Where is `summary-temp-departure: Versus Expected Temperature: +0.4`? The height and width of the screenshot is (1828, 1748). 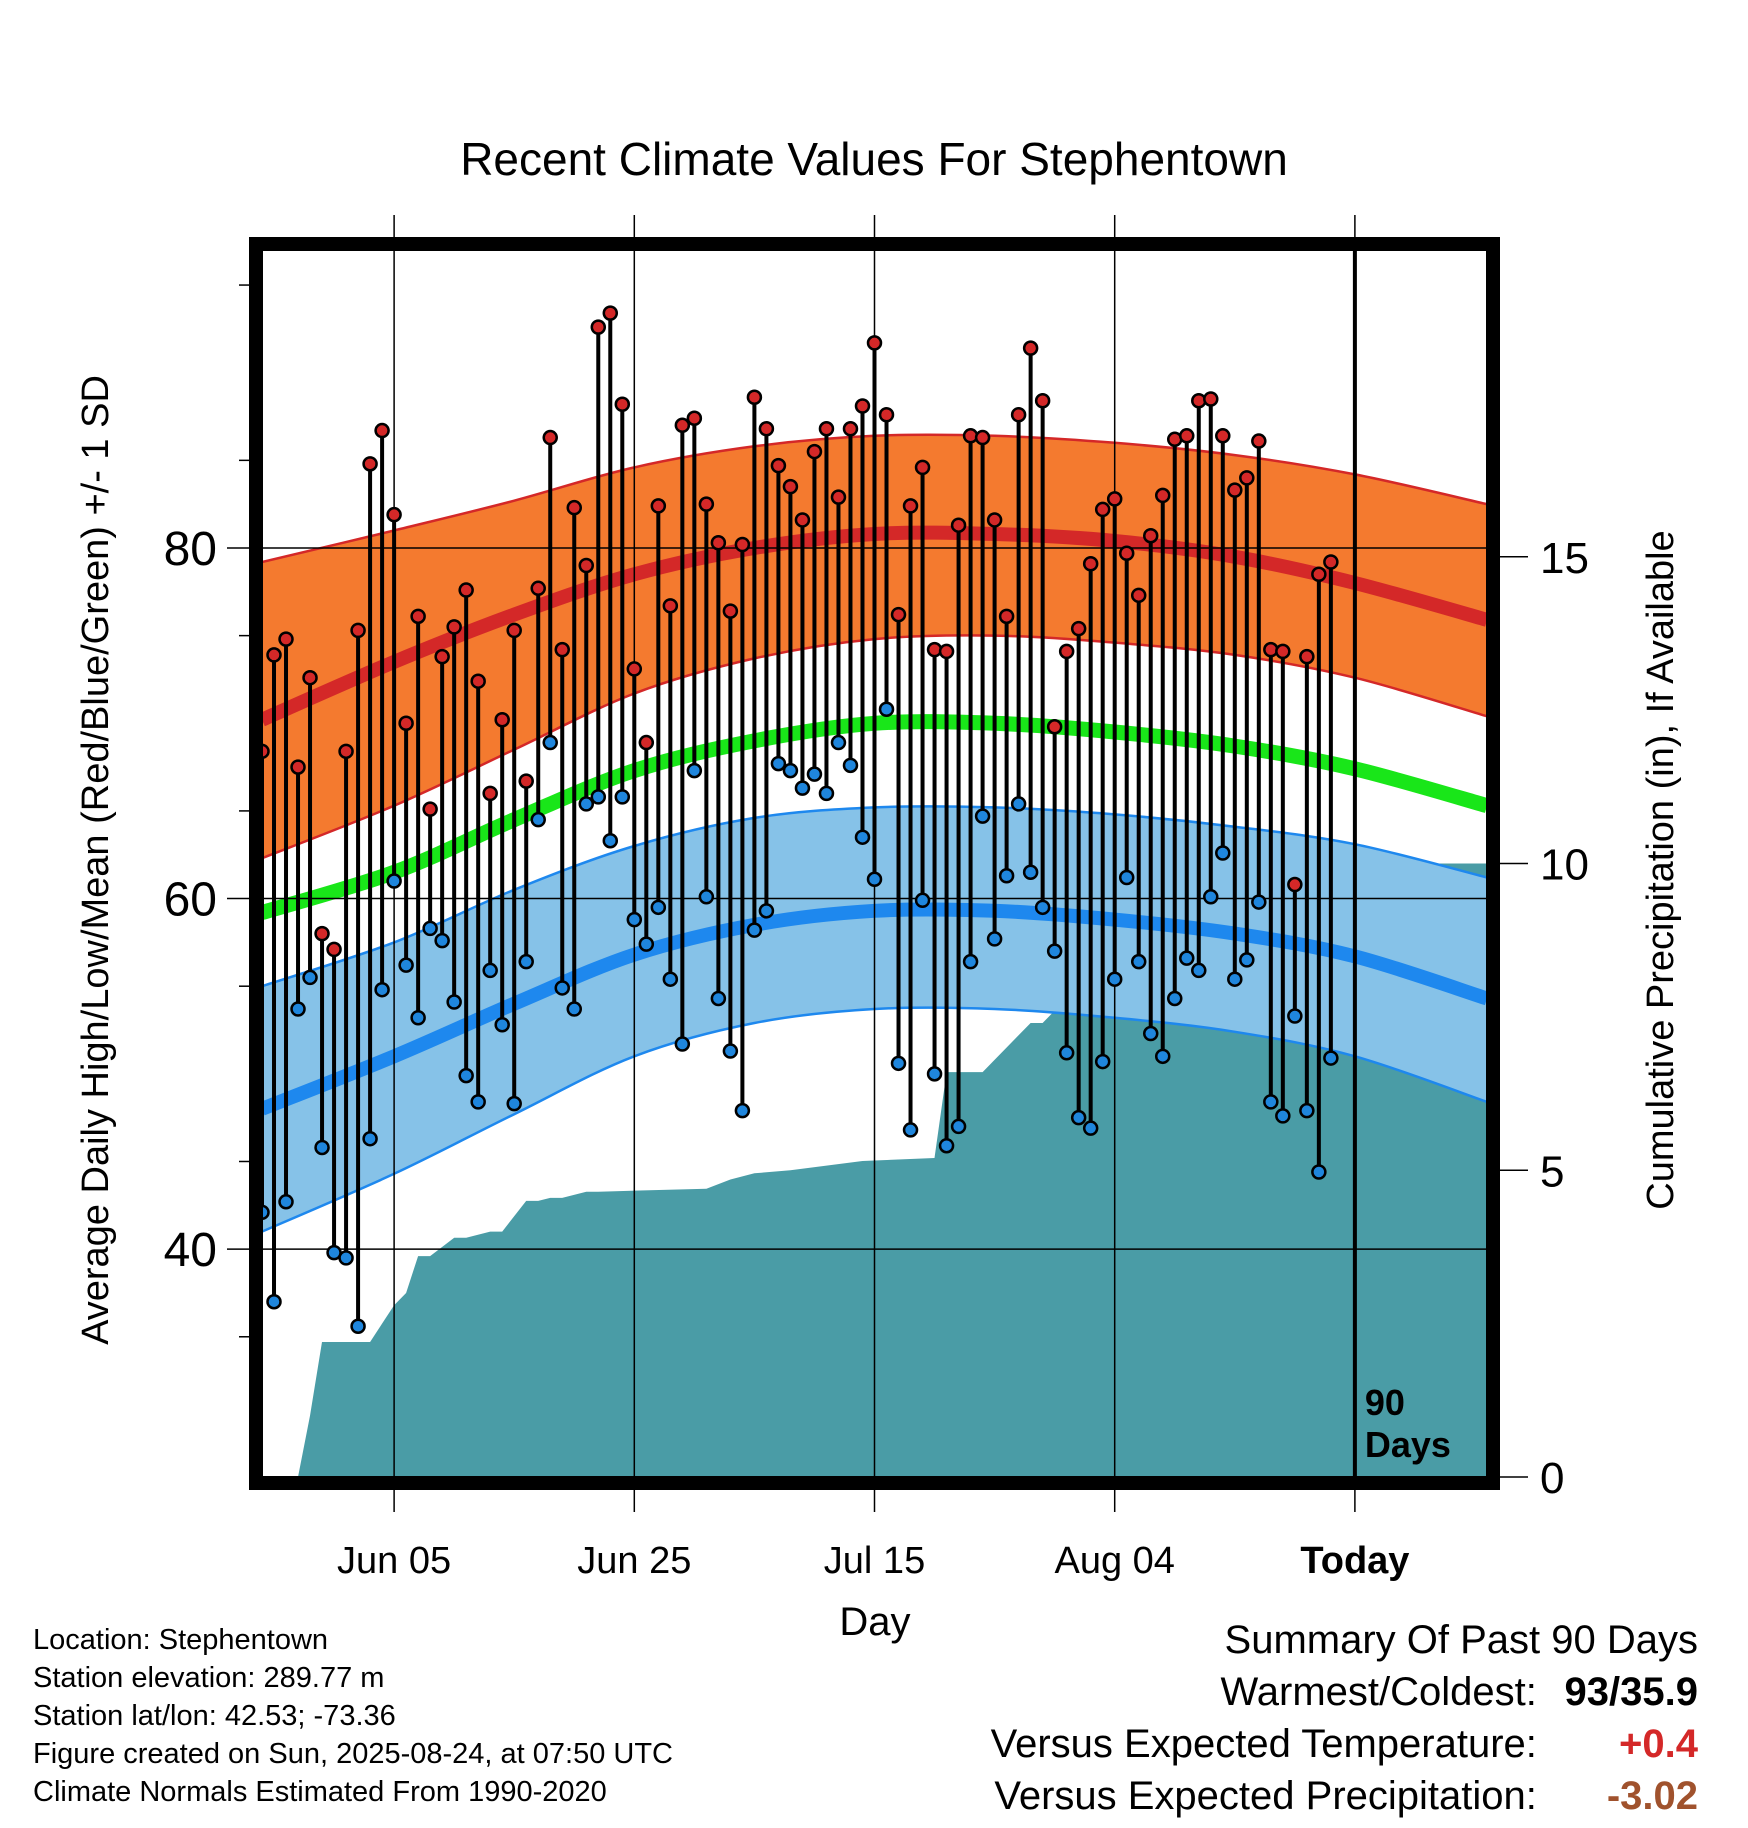
summary-temp-departure: Versus Expected Temperature: +0.4 is located at coordinates (1344, 1744).